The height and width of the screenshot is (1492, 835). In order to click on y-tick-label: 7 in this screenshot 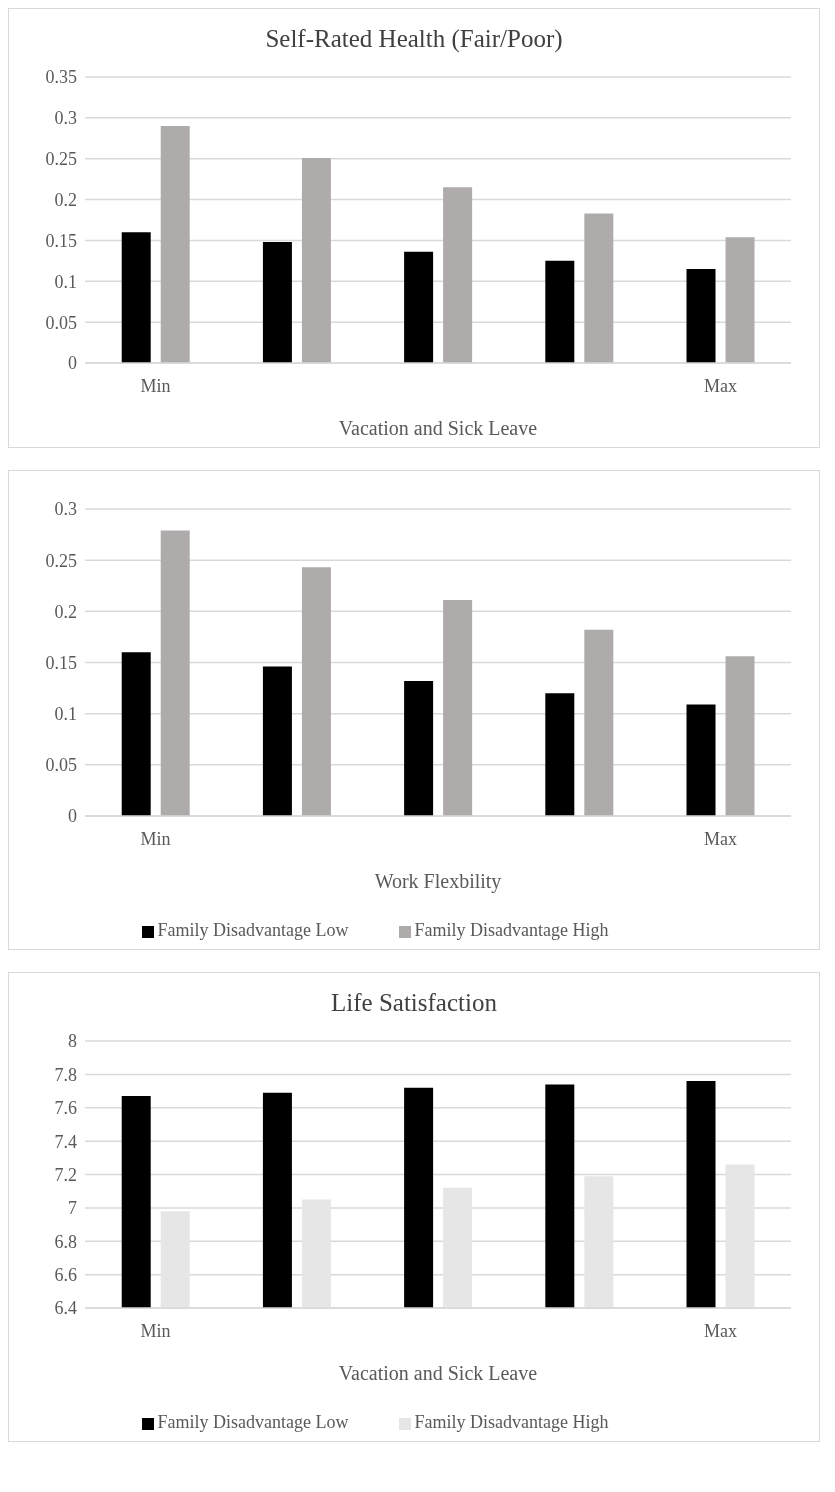, I will do `click(72, 1208)`.